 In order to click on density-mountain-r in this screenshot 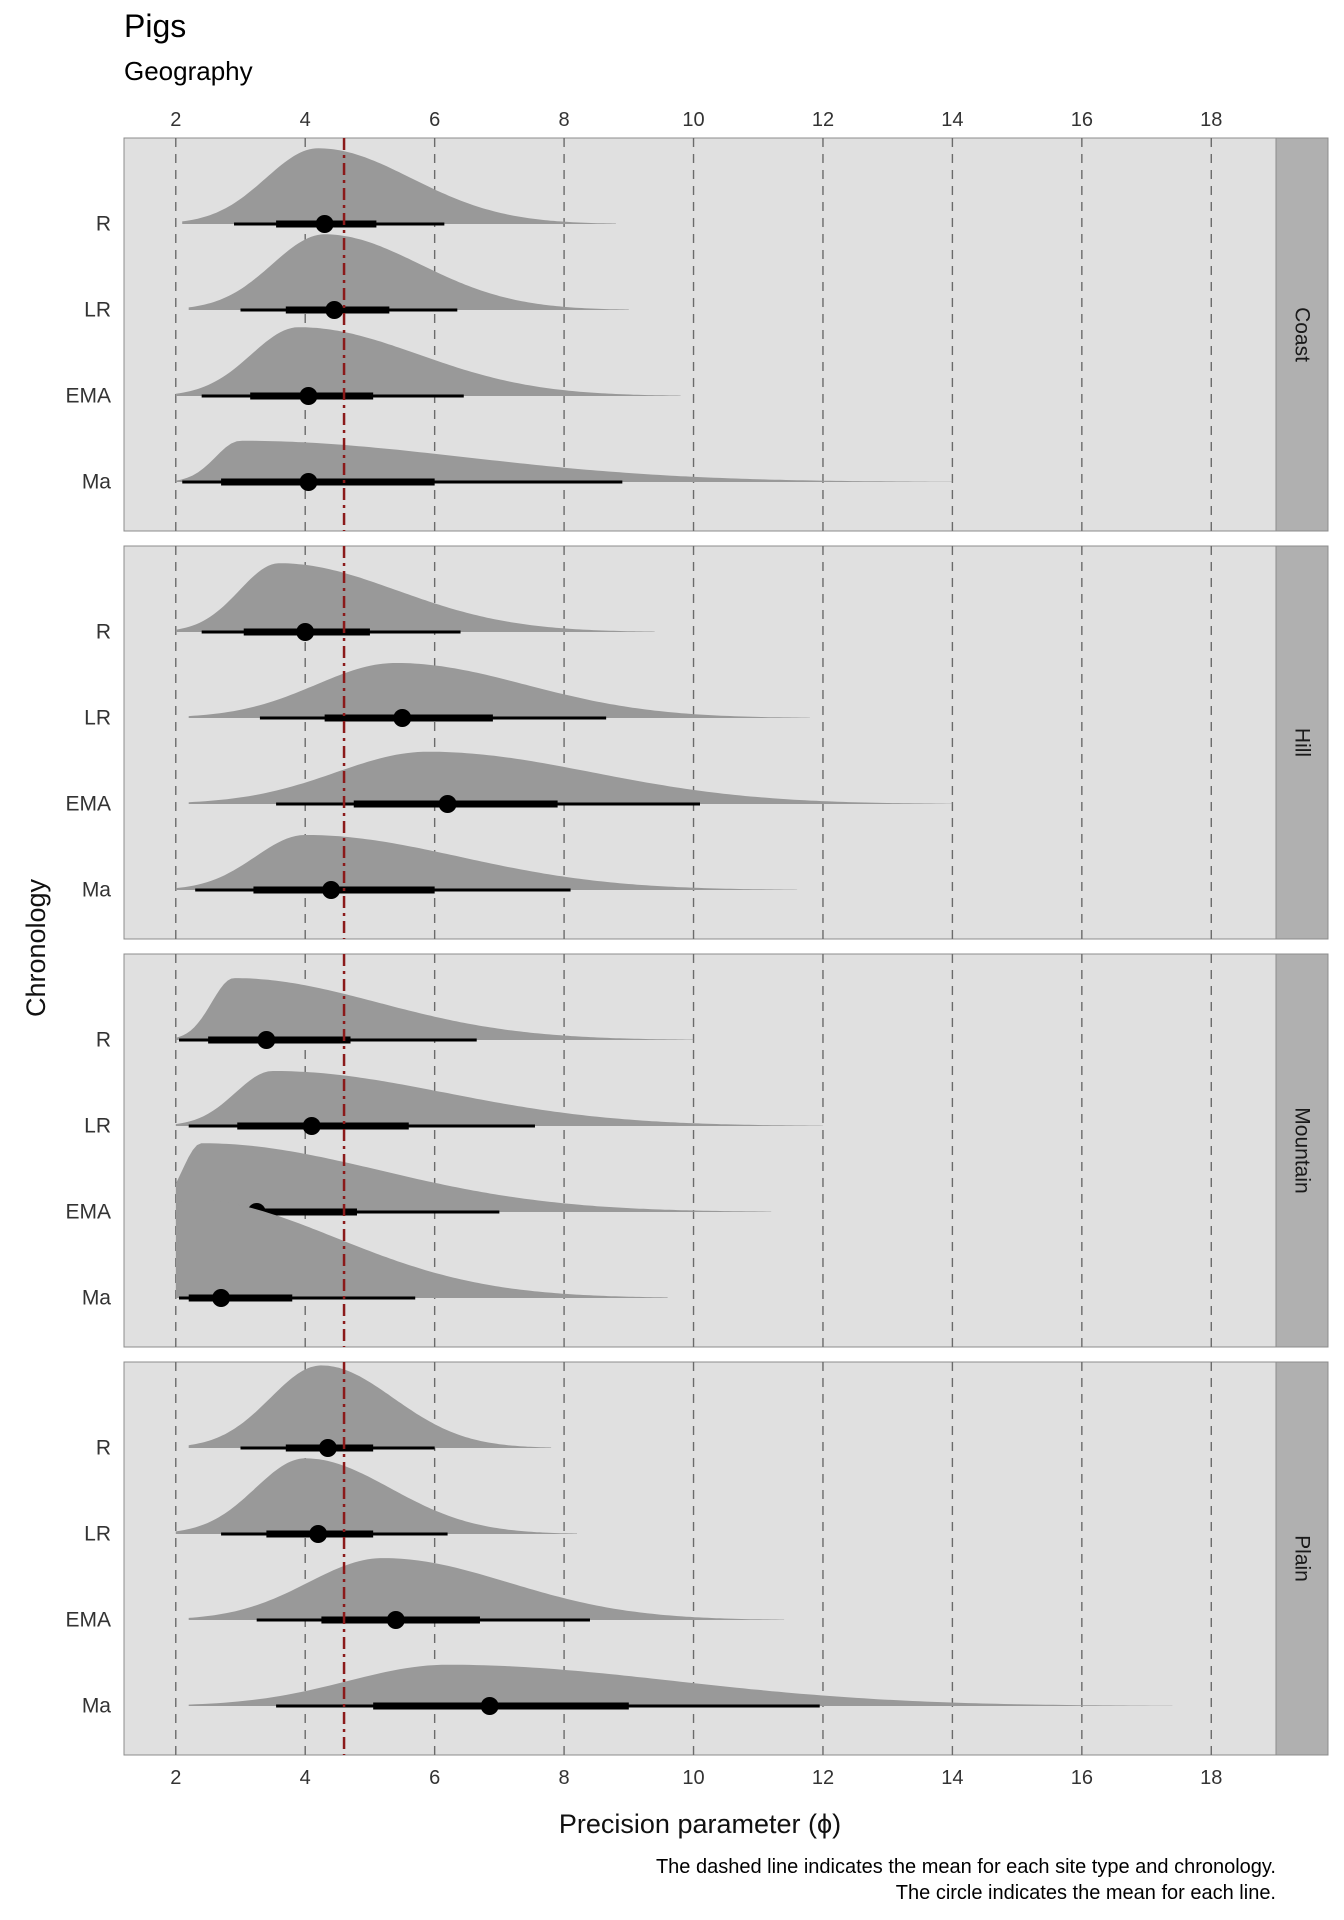, I will do `click(434, 1009)`.